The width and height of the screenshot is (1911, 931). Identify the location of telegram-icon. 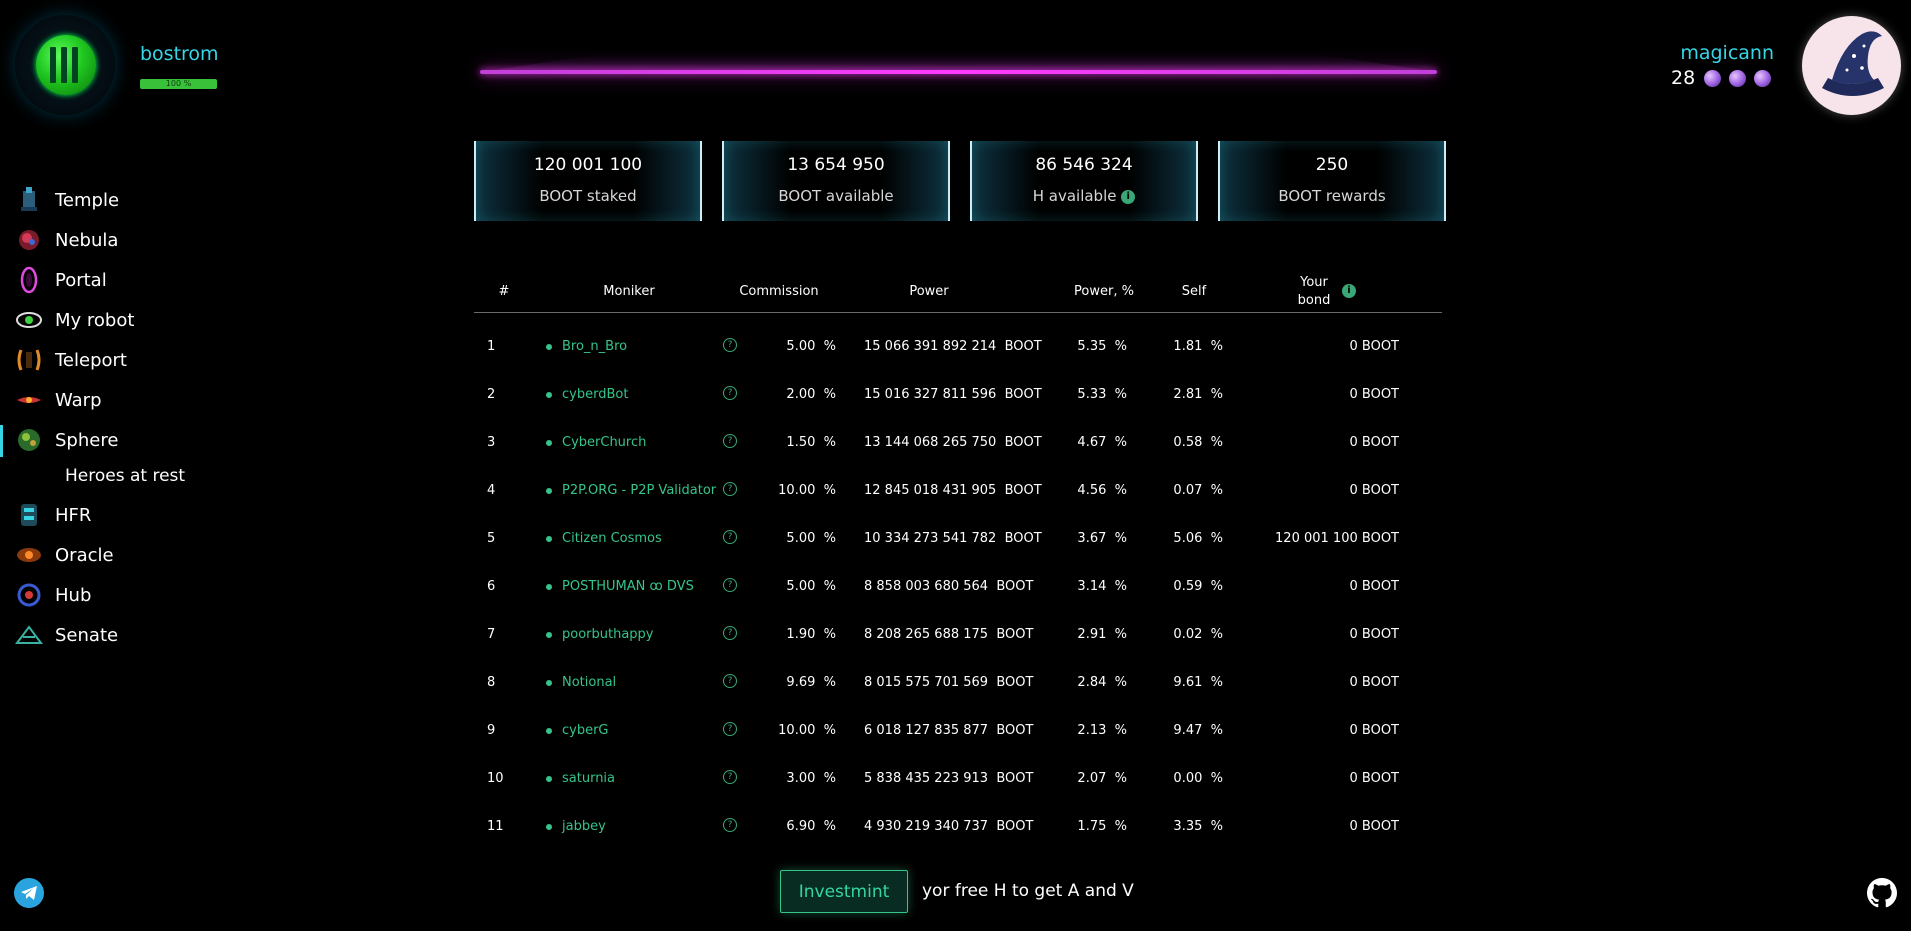
(29, 893).